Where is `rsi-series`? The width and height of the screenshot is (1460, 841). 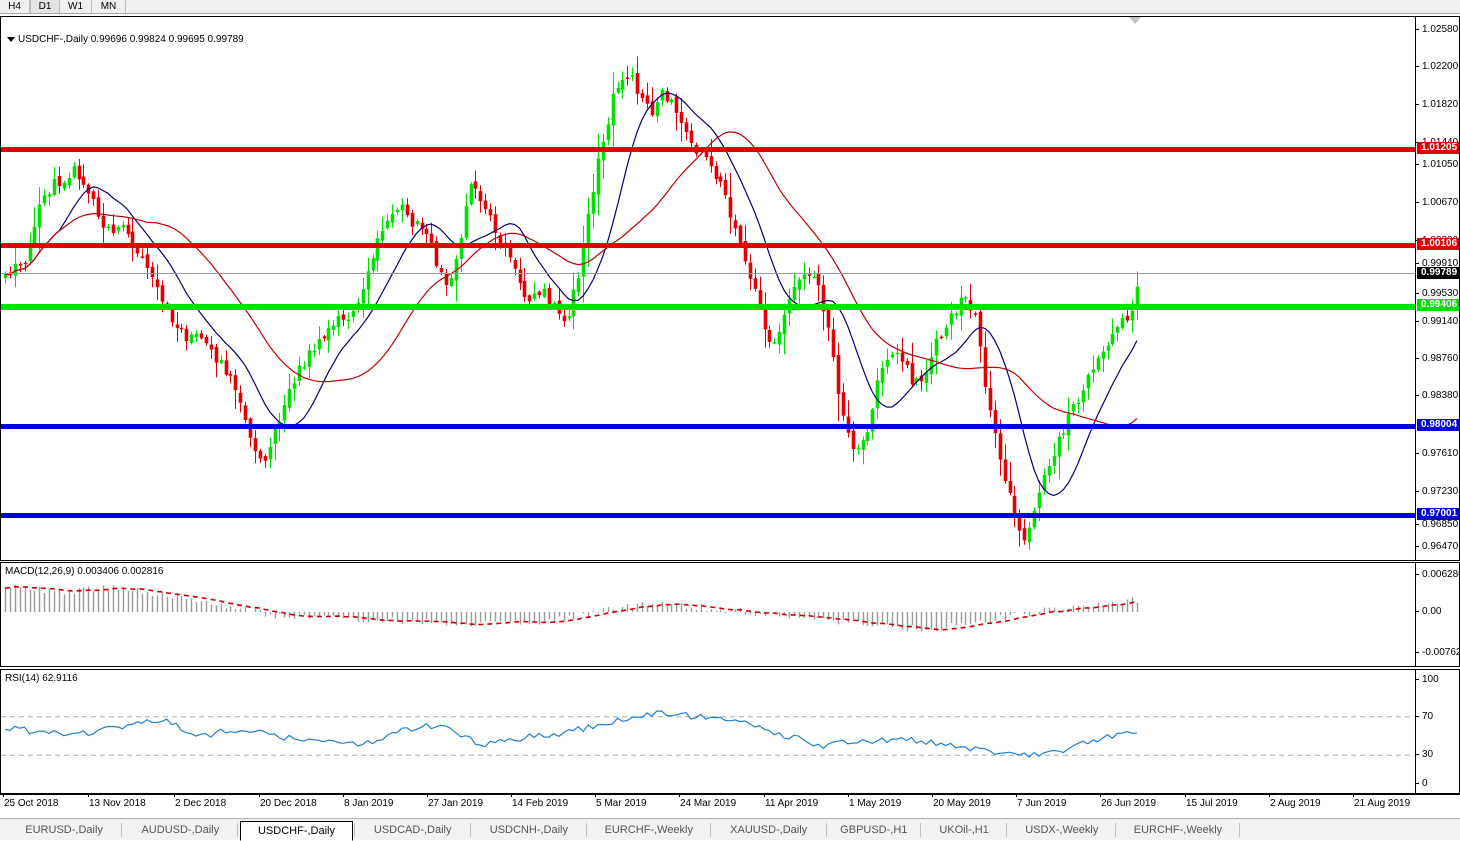 rsi-series is located at coordinates (708, 734).